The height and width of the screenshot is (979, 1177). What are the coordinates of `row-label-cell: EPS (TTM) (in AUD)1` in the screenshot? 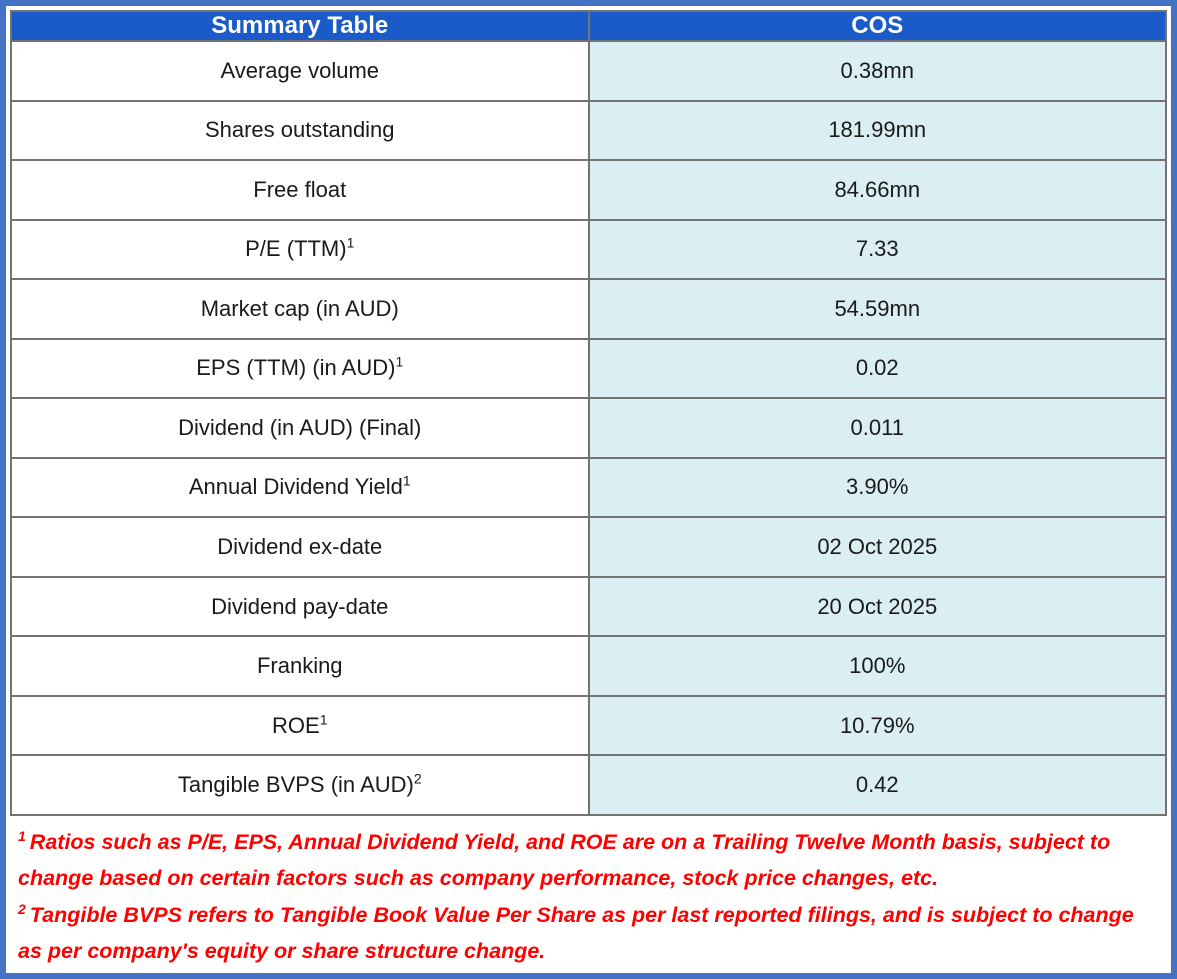 It's located at (300, 368).